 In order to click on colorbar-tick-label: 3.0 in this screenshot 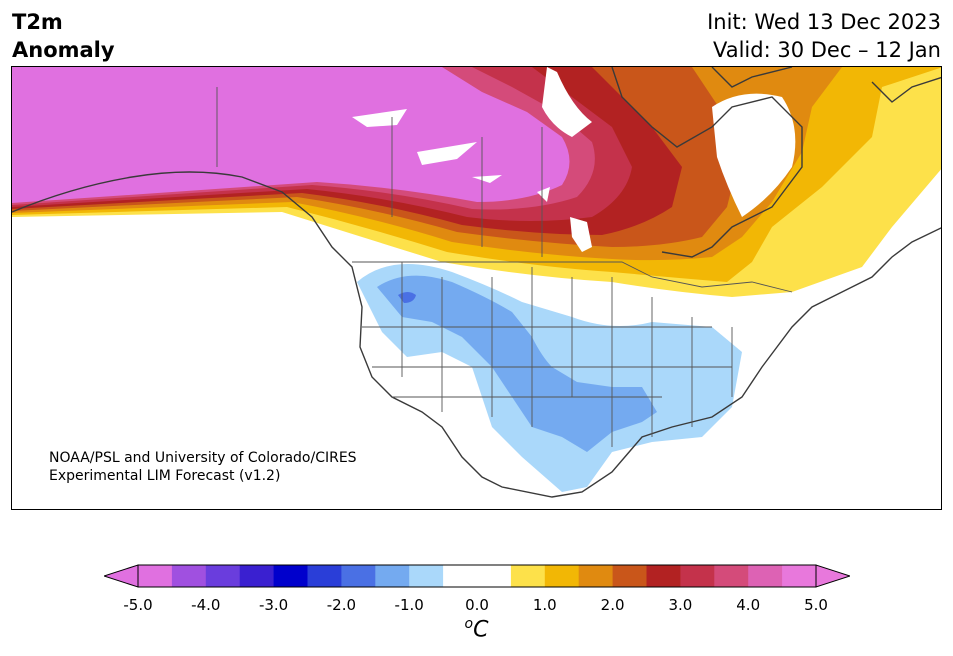, I will do `click(680, 605)`.